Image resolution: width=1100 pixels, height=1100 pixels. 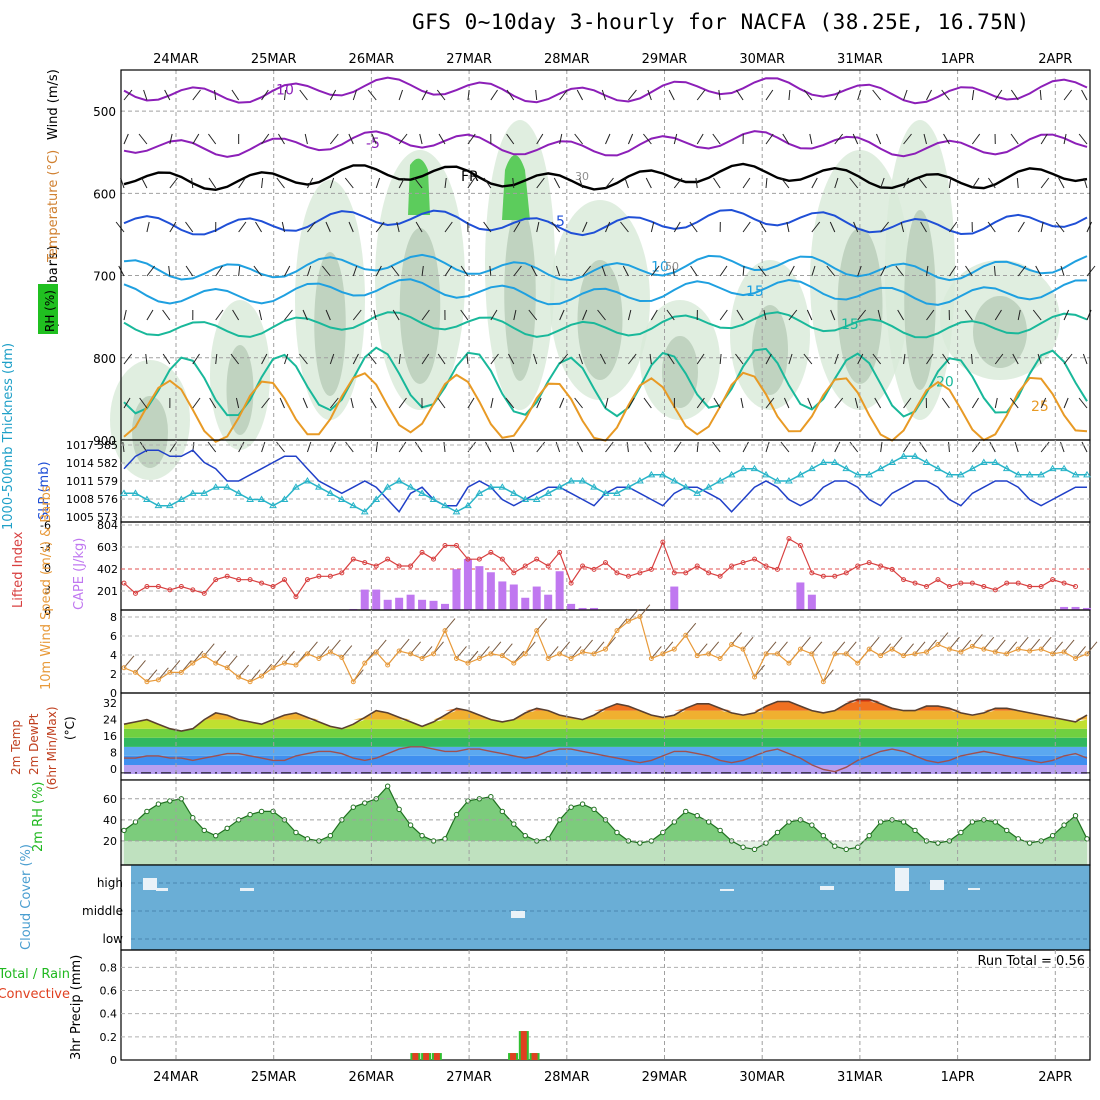 I want to click on cloud-tick-label: low, so click(x=113, y=939).